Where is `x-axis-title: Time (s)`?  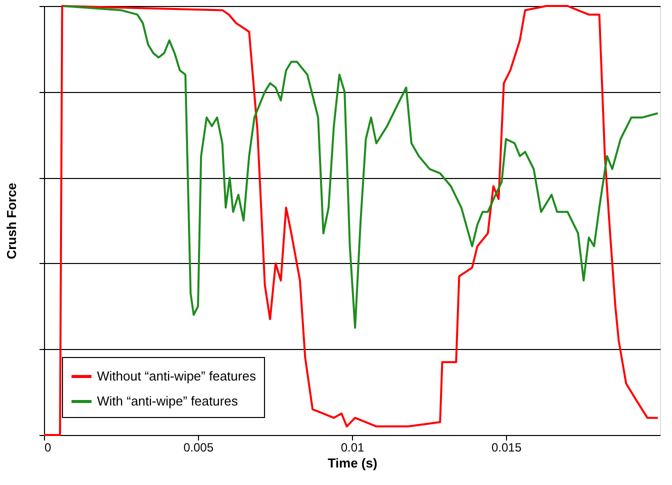
x-axis-title: Time (s) is located at coordinates (353, 463).